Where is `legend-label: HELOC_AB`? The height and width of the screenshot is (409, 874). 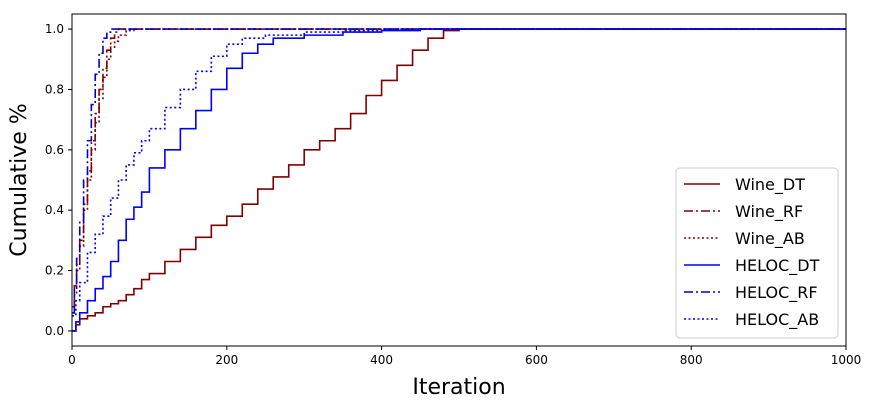 legend-label: HELOC_AB is located at coordinates (777, 320).